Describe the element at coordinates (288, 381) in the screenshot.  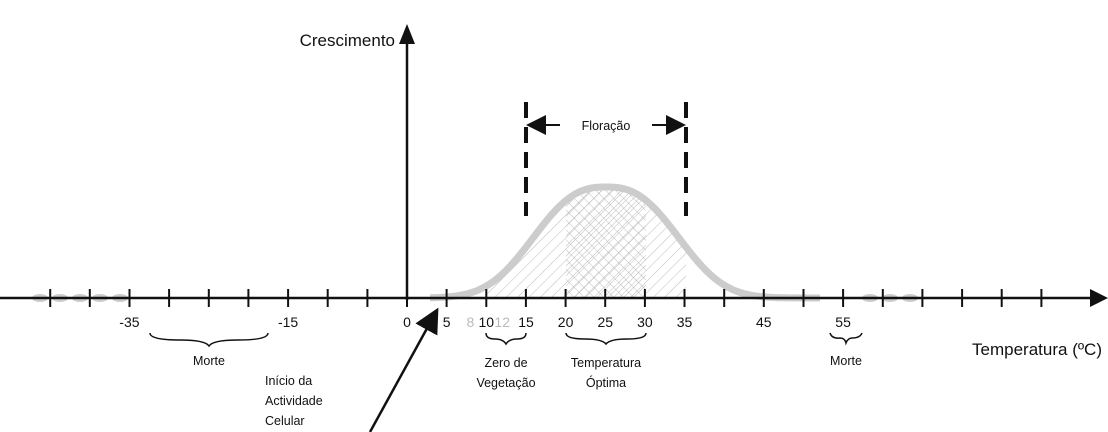
I see `cell-1: Início da` at that location.